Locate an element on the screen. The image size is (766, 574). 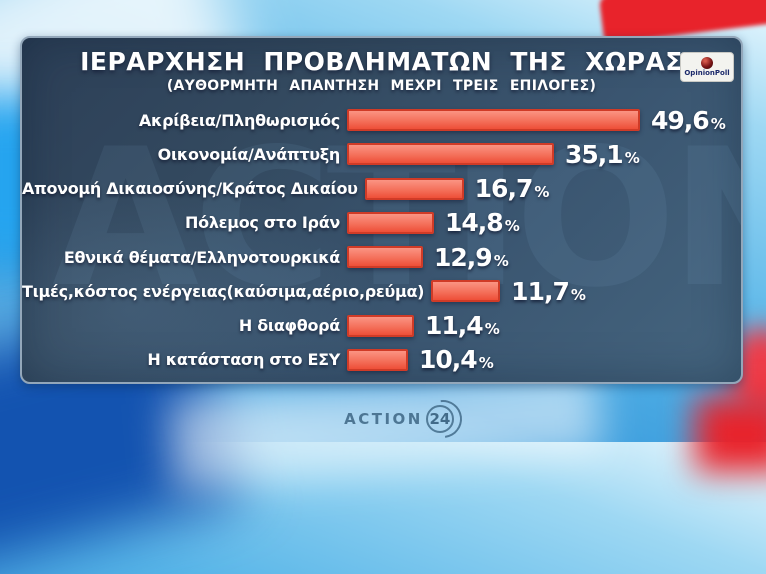
category-label: Η κατάσταση στο ΕΣΥ is located at coordinates (184, 359).